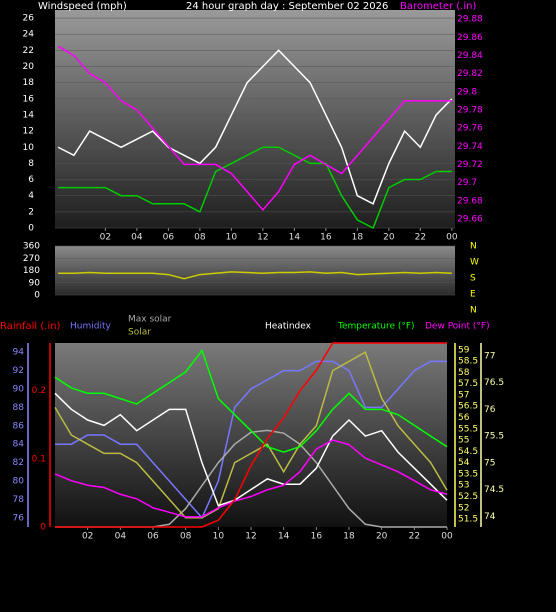  Describe the element at coordinates (31, 271) in the screenshot. I see `y-tick-label: 180` at that location.